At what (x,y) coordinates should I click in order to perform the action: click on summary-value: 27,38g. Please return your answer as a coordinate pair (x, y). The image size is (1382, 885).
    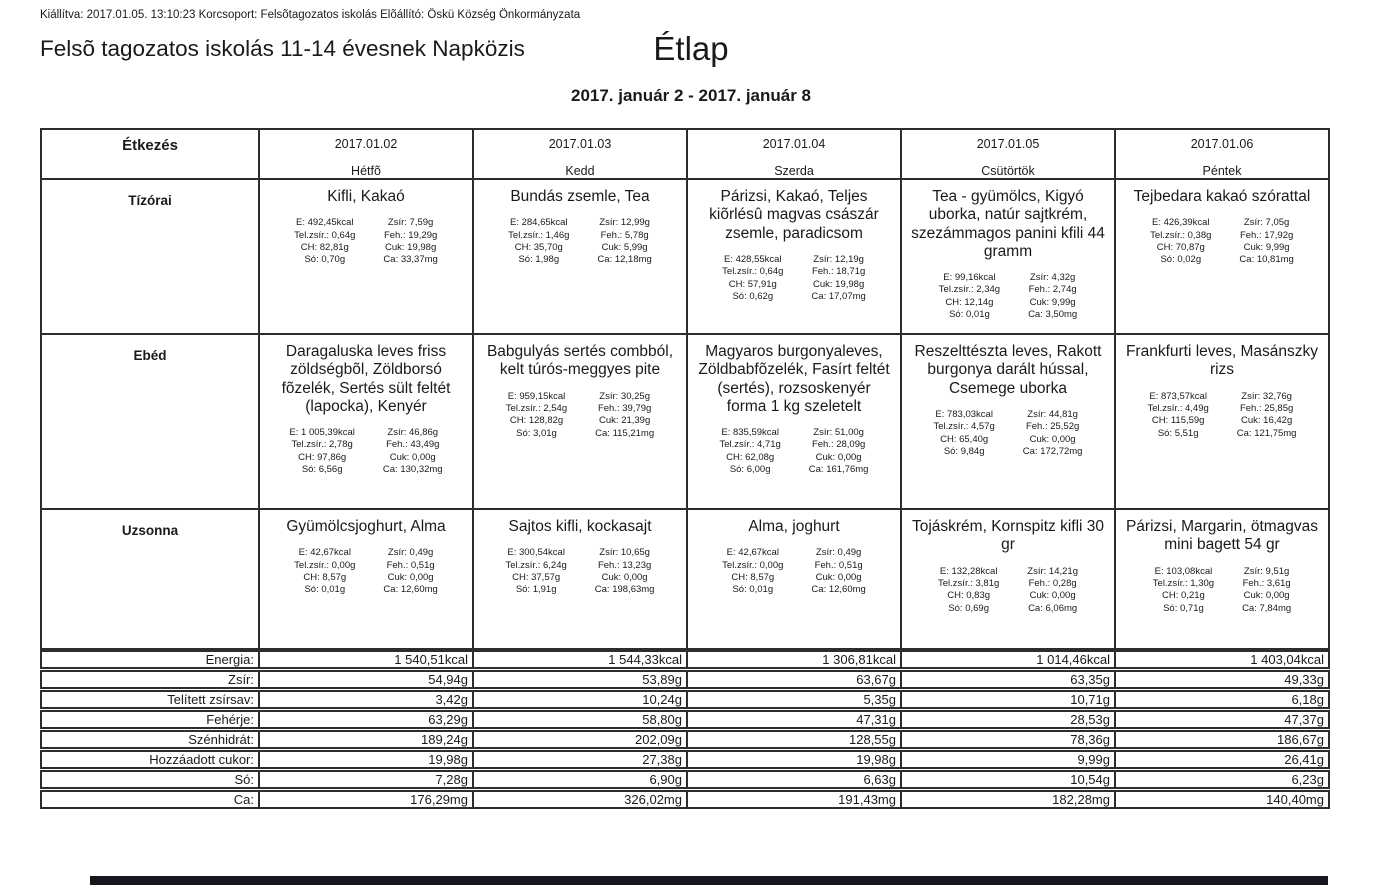
    Looking at the image, I should click on (579, 759).